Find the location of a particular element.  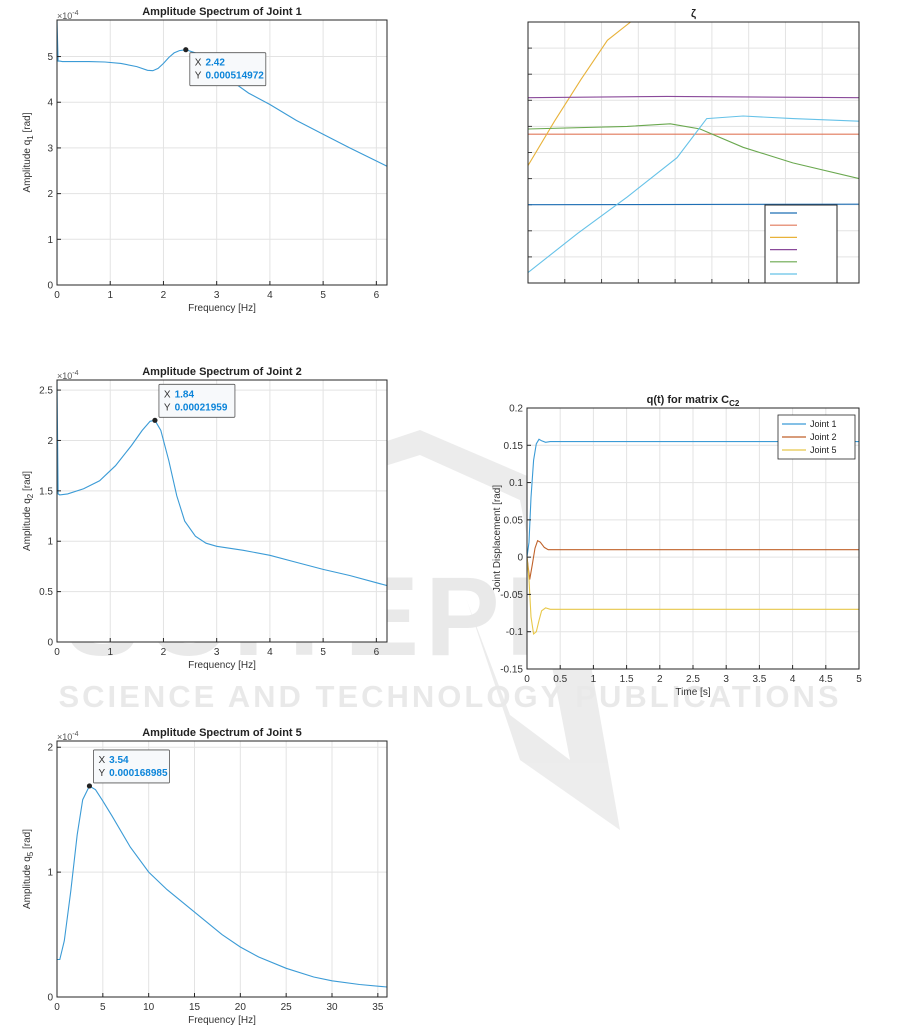

watermark-line2: SCIENCE AND TECHNOLOGY PUBLICATIONS is located at coordinates (449, 696).